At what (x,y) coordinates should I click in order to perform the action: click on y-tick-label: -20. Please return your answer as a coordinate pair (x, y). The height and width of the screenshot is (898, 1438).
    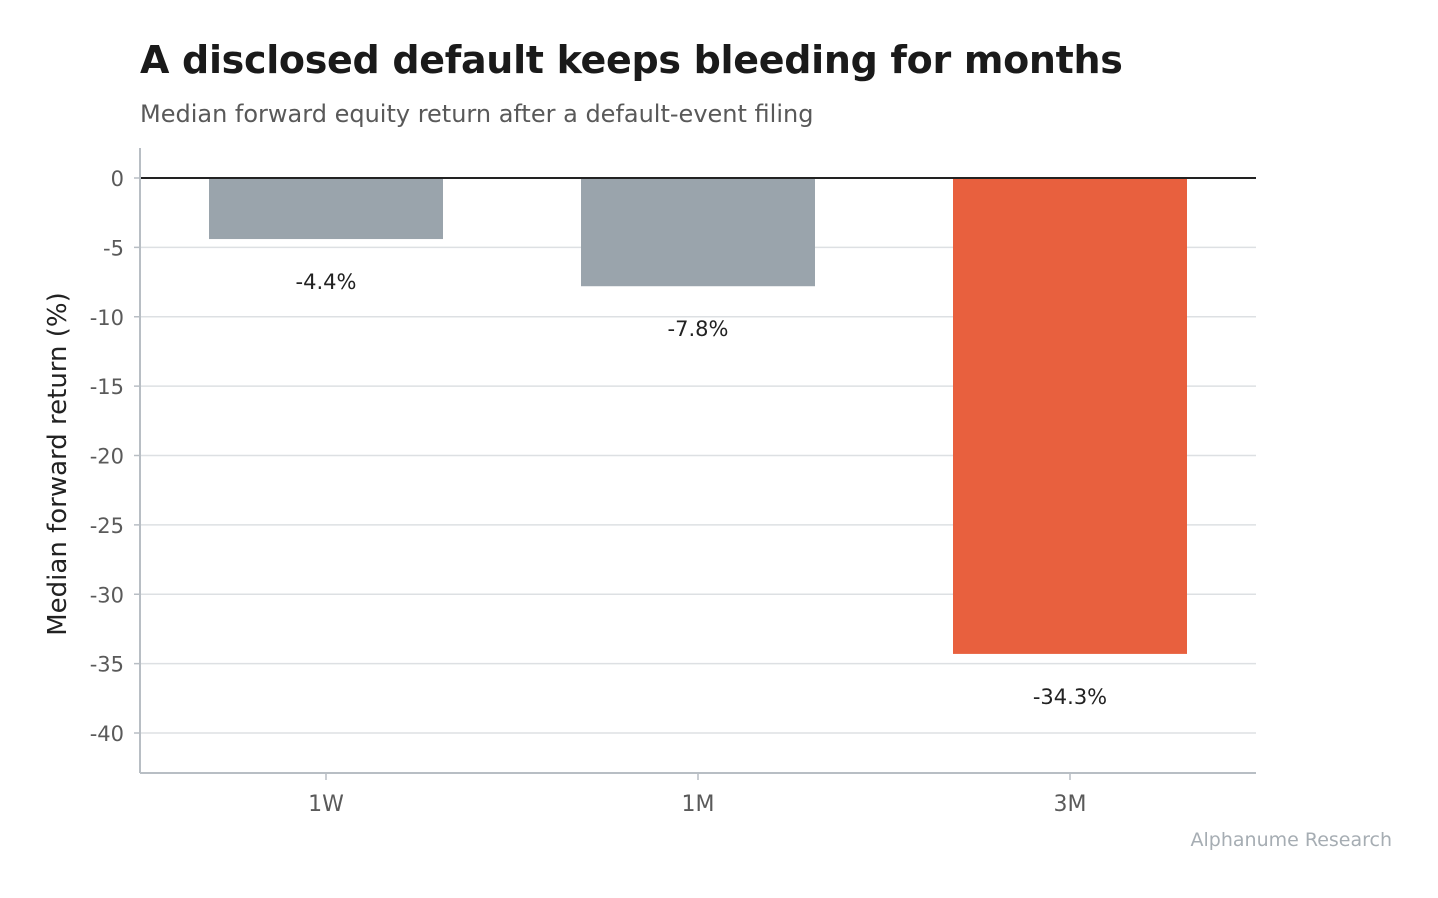
    Looking at the image, I should click on (107, 457).